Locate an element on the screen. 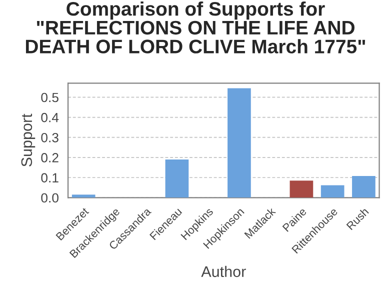  y-tick-label: 0.1 is located at coordinates (49, 177).